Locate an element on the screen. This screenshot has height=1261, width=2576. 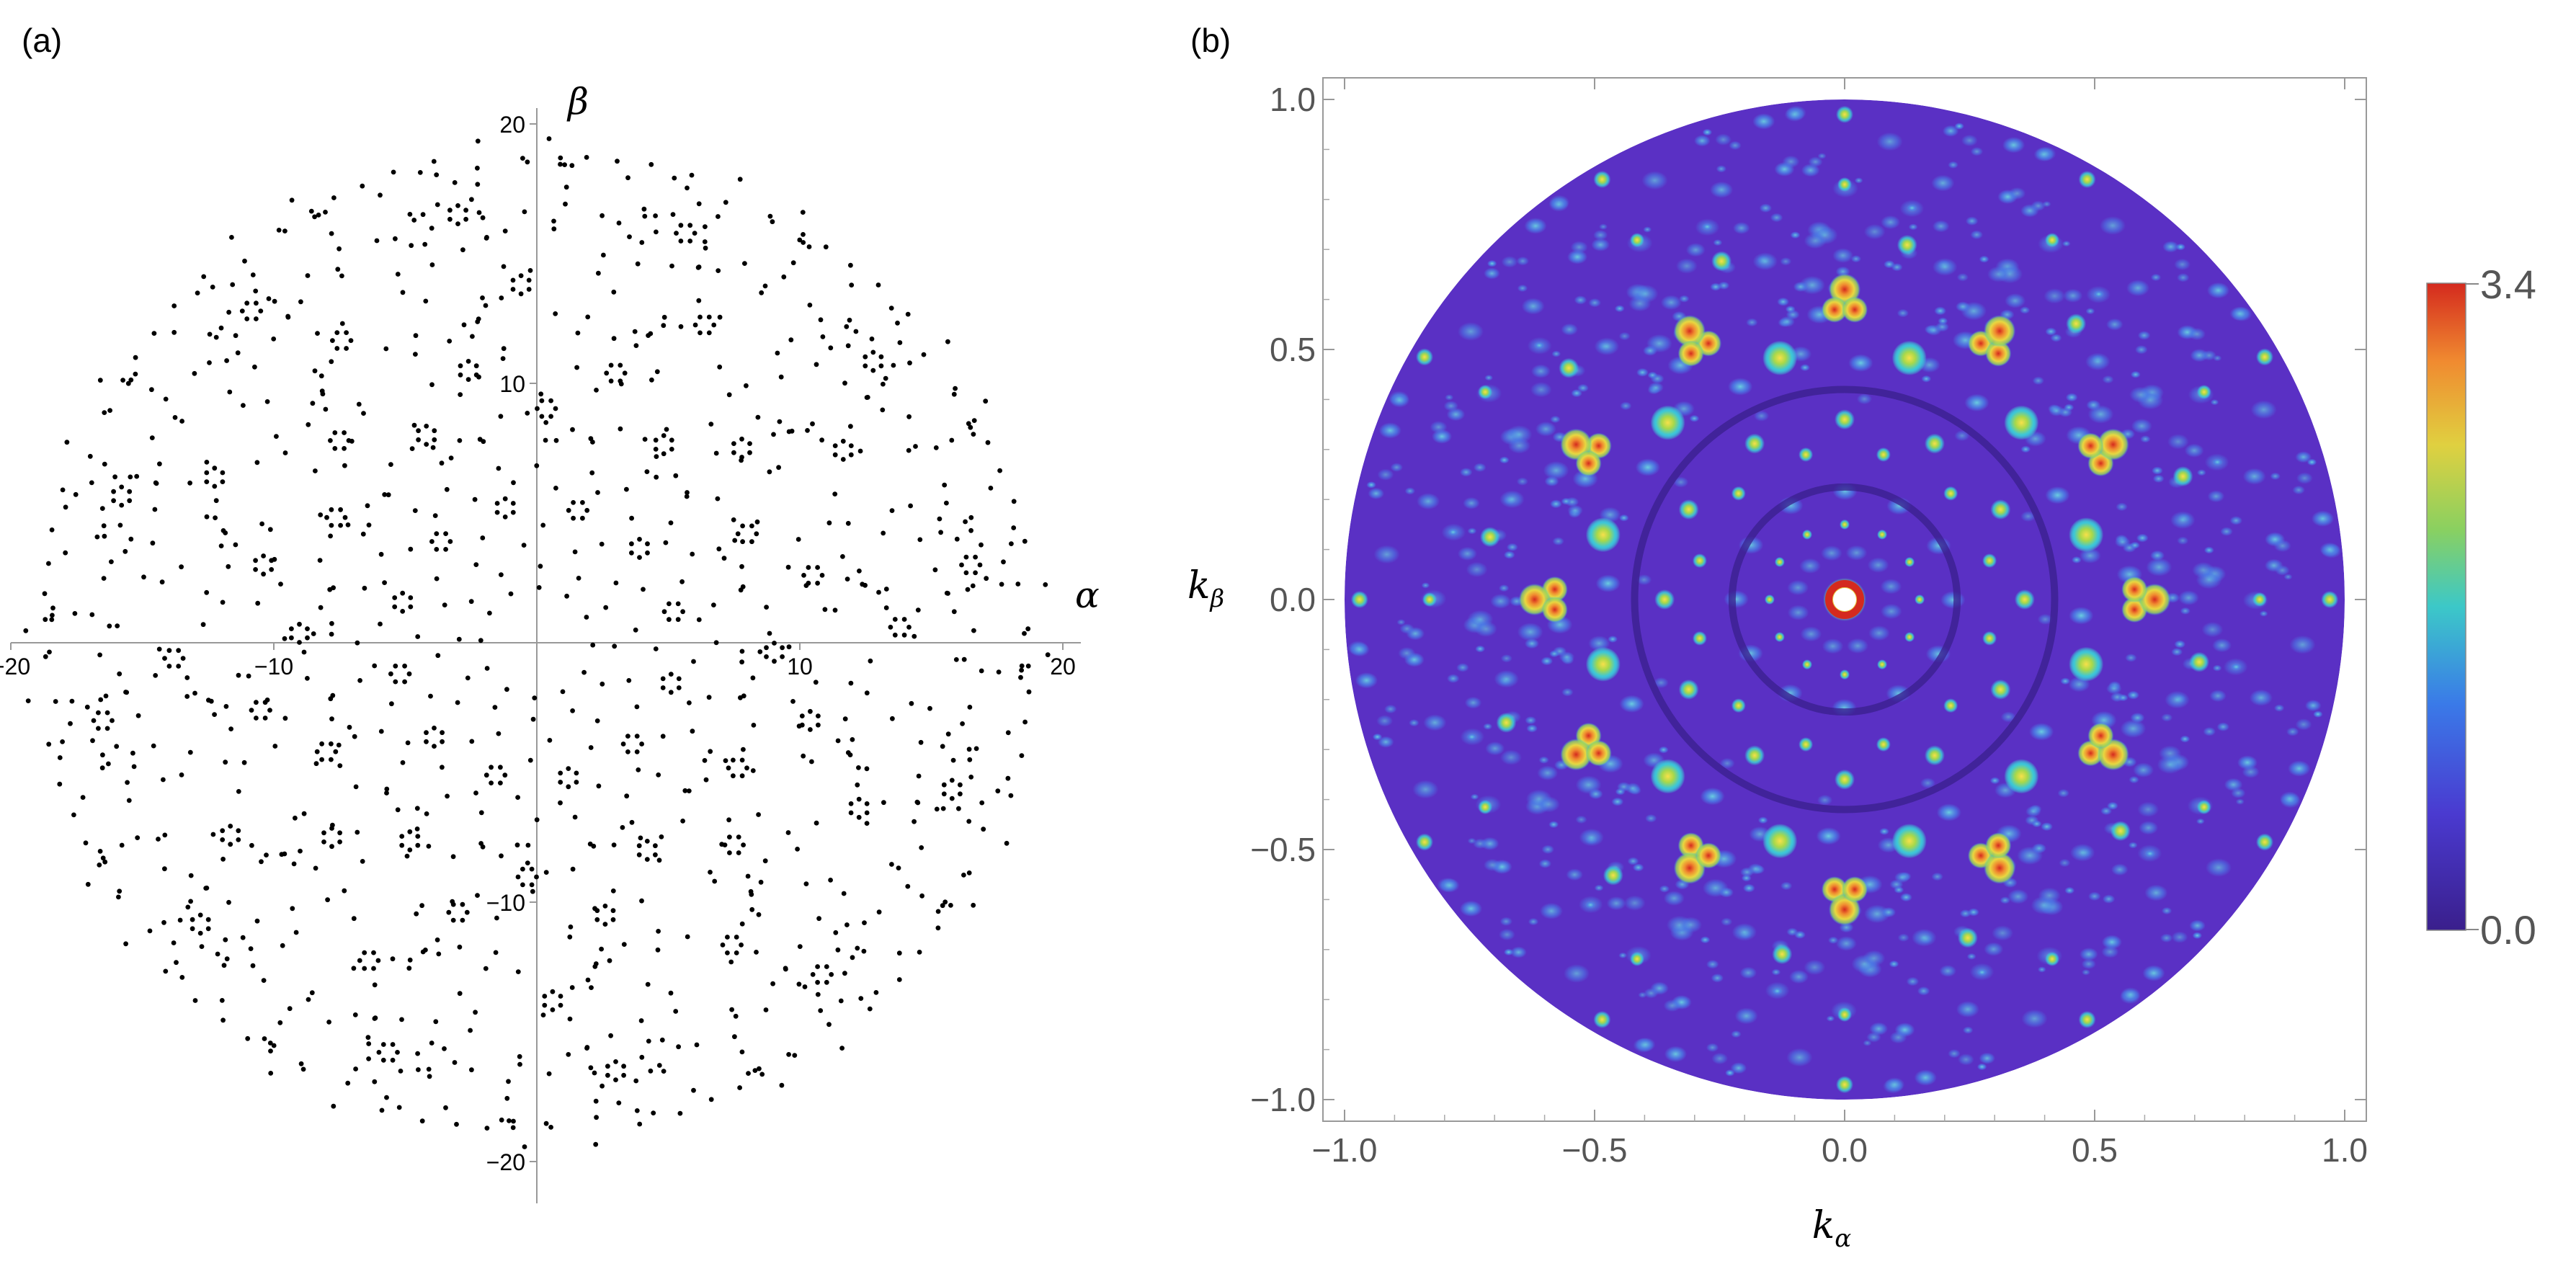
heatmap-ring is located at coordinates (1845, 600).